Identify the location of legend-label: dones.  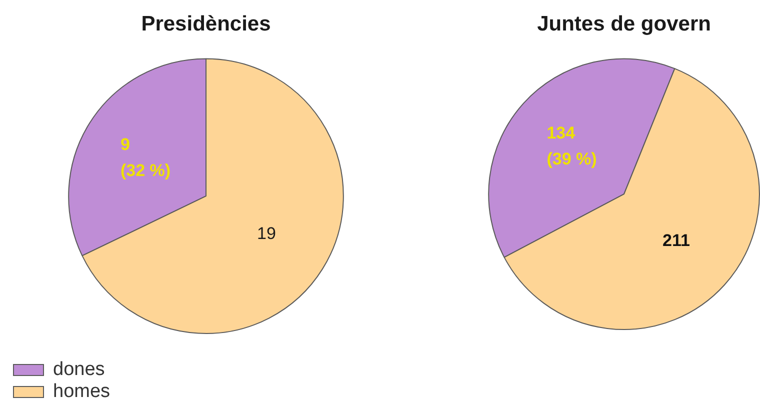
(79, 369).